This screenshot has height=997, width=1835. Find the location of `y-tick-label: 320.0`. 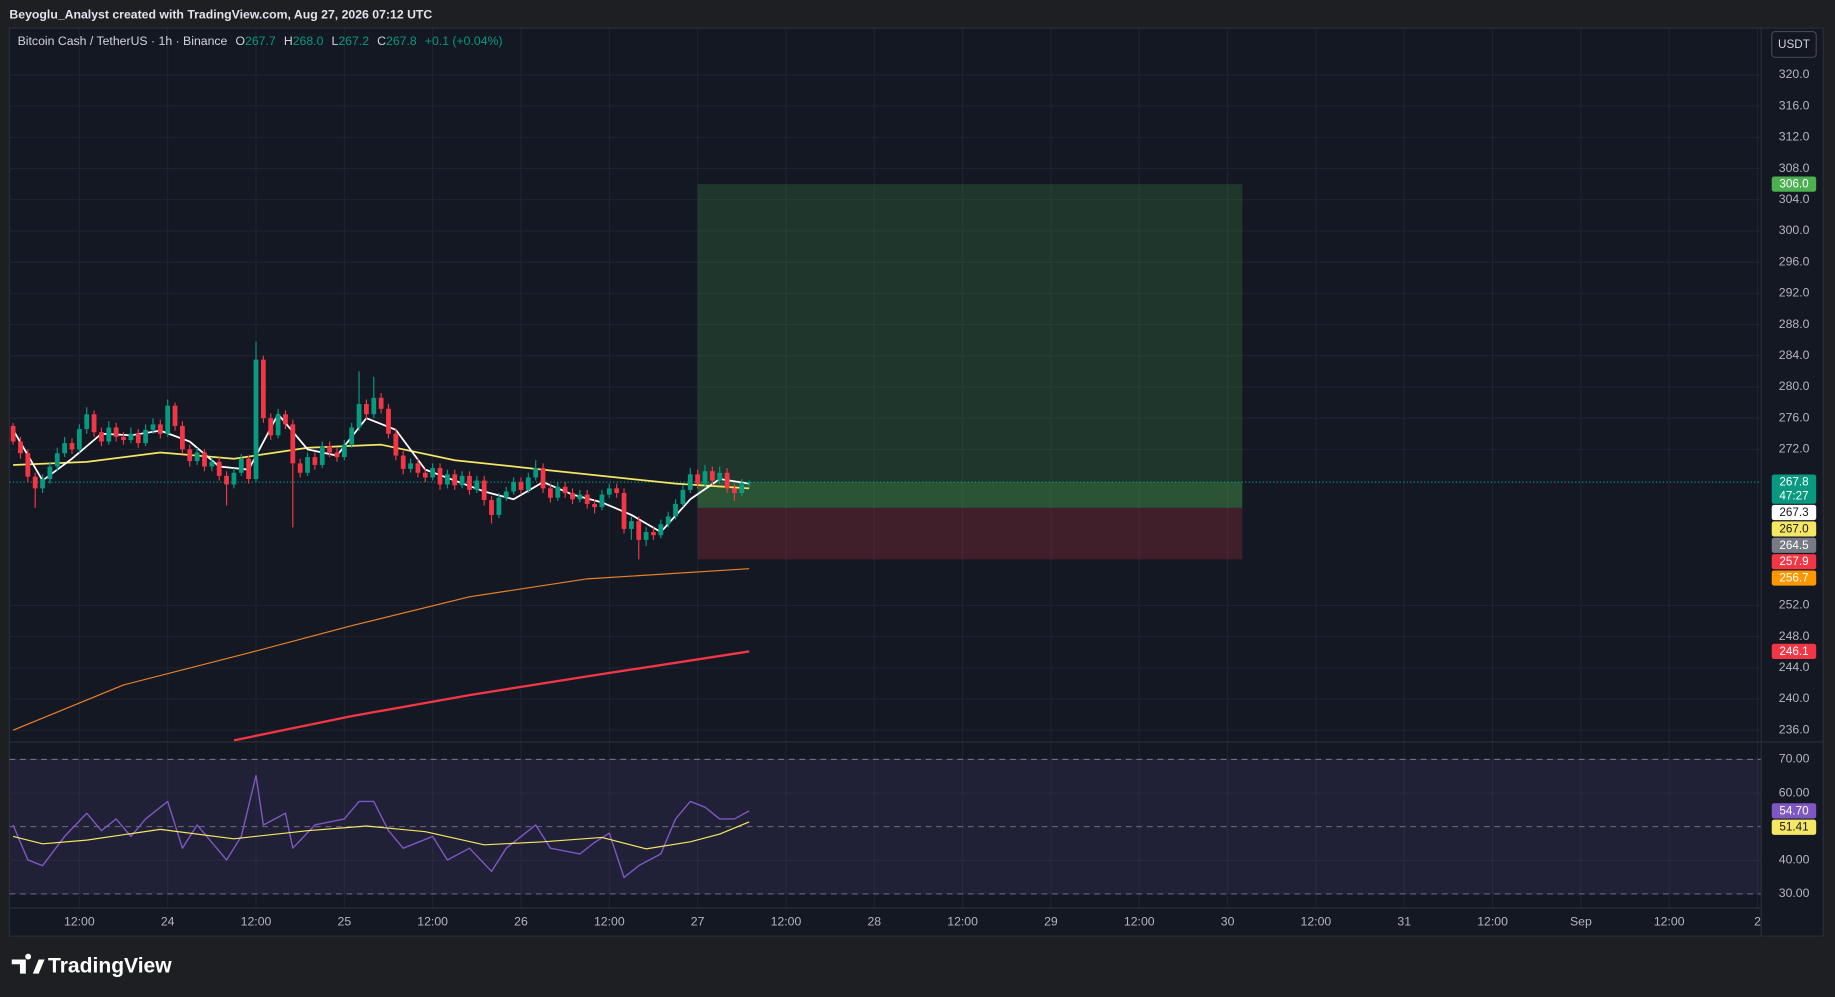

y-tick-label: 320.0 is located at coordinates (1794, 74).